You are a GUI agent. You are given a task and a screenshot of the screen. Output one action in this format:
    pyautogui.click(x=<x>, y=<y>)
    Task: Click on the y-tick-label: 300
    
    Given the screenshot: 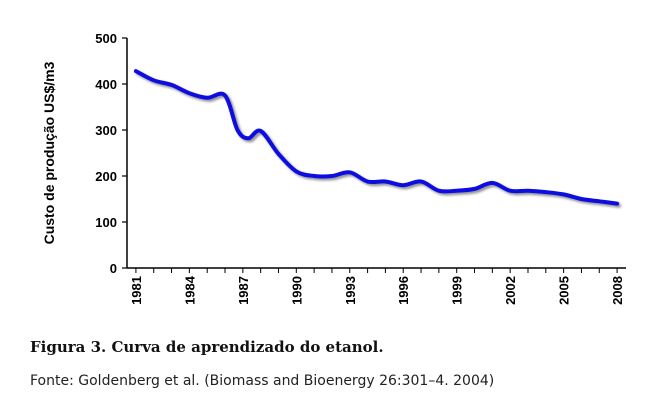 What is the action you would take?
    pyautogui.click(x=106, y=130)
    